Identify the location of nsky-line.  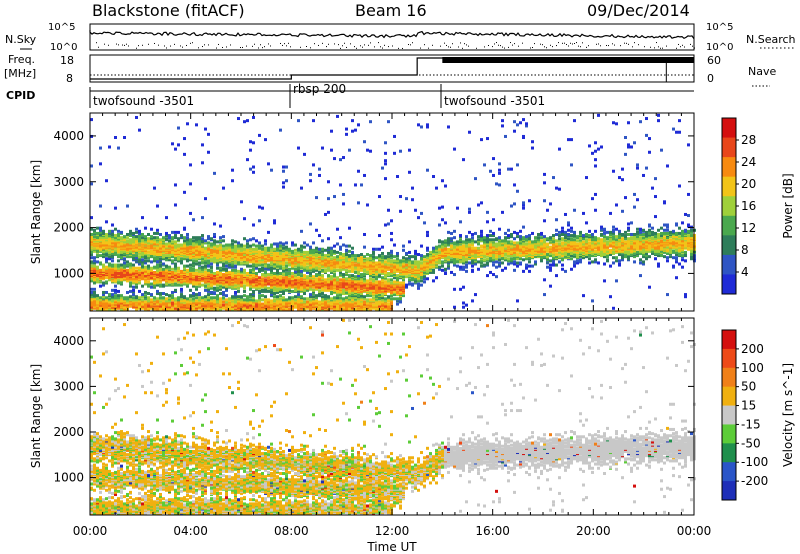
(392, 35).